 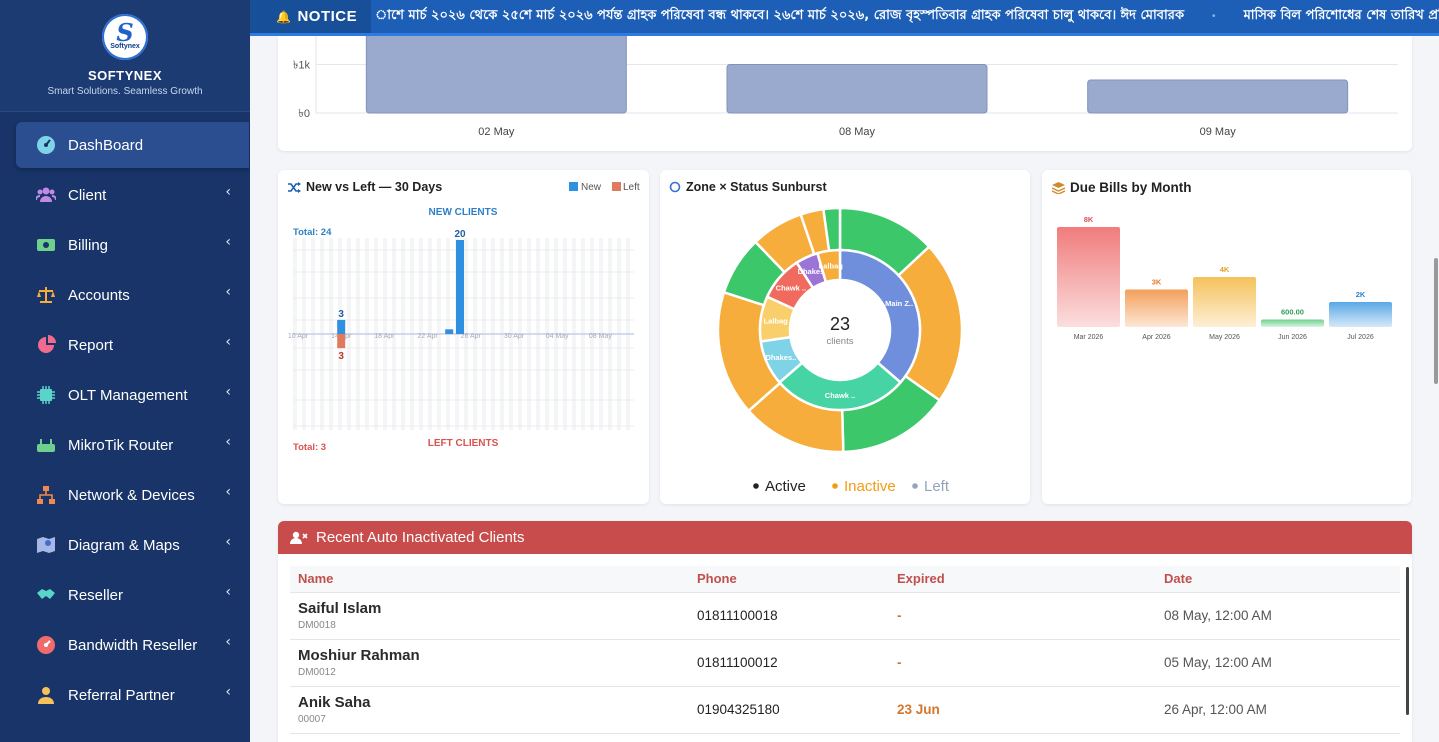 What do you see at coordinates (359, 655) in the screenshot?
I see `client-name: Moshiur Rahman` at bounding box center [359, 655].